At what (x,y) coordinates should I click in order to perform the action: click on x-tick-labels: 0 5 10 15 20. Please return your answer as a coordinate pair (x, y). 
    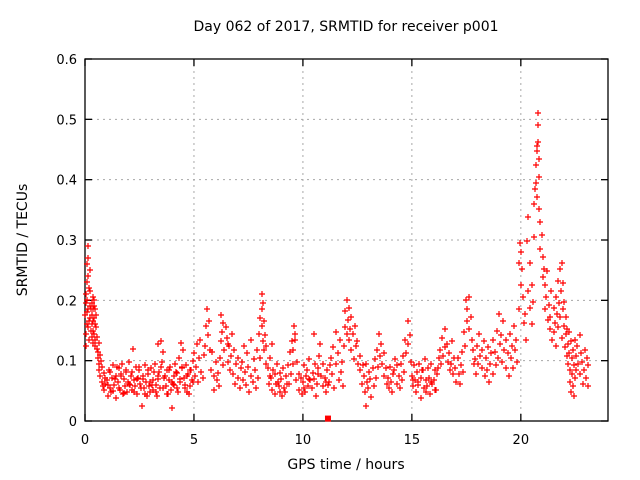
    Looking at the image, I should click on (305, 440).